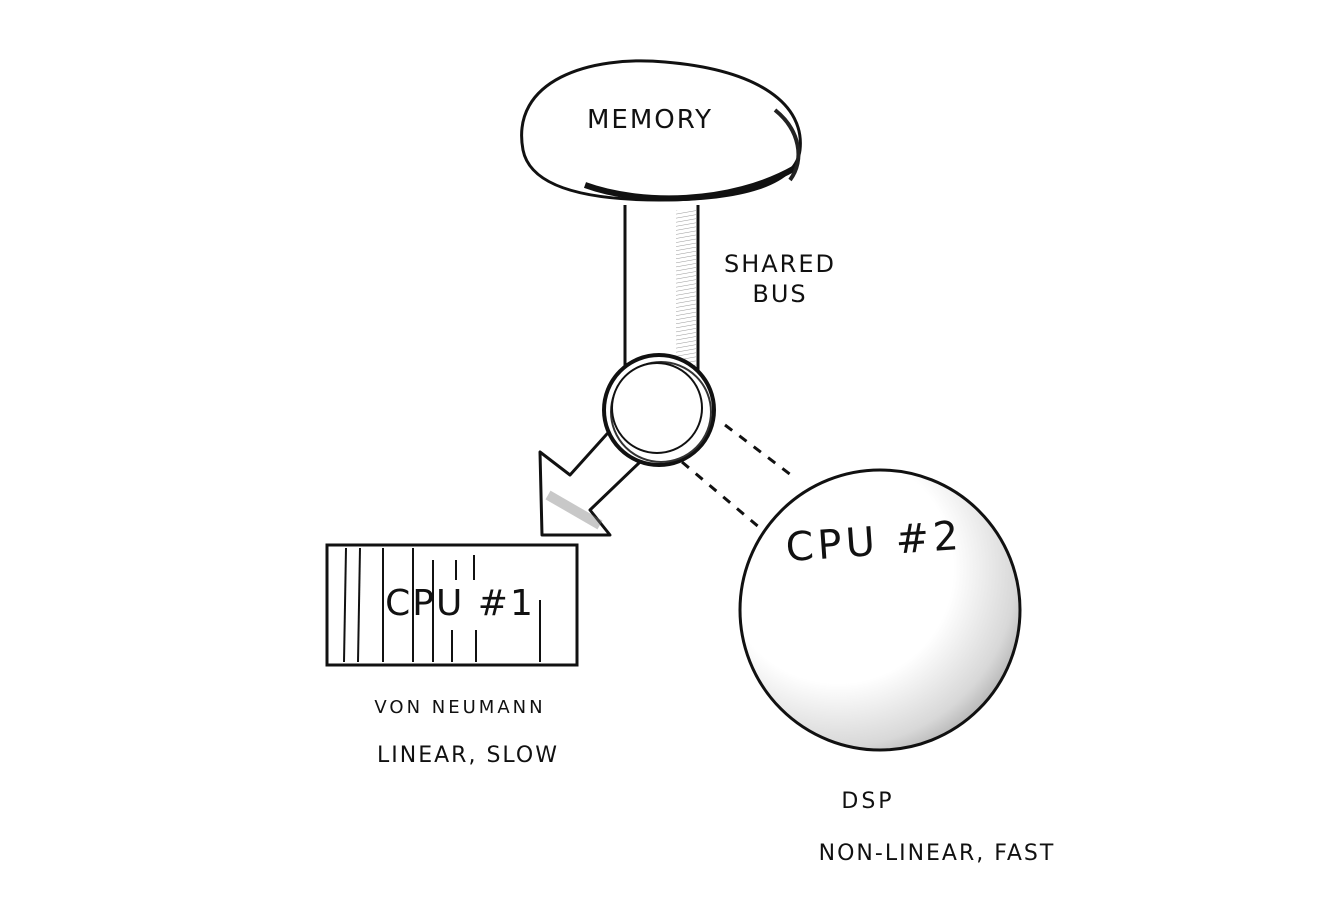 The height and width of the screenshot is (913, 1339). Describe the element at coordinates (659, 410) in the screenshot. I see `bus-junction` at that location.